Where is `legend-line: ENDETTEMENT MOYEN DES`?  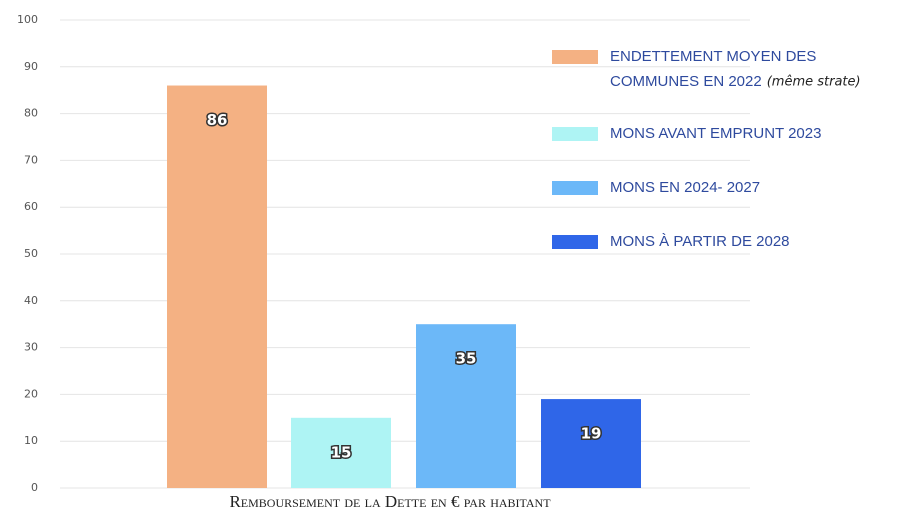 legend-line: ENDETTEMENT MOYEN DES is located at coordinates (713, 56).